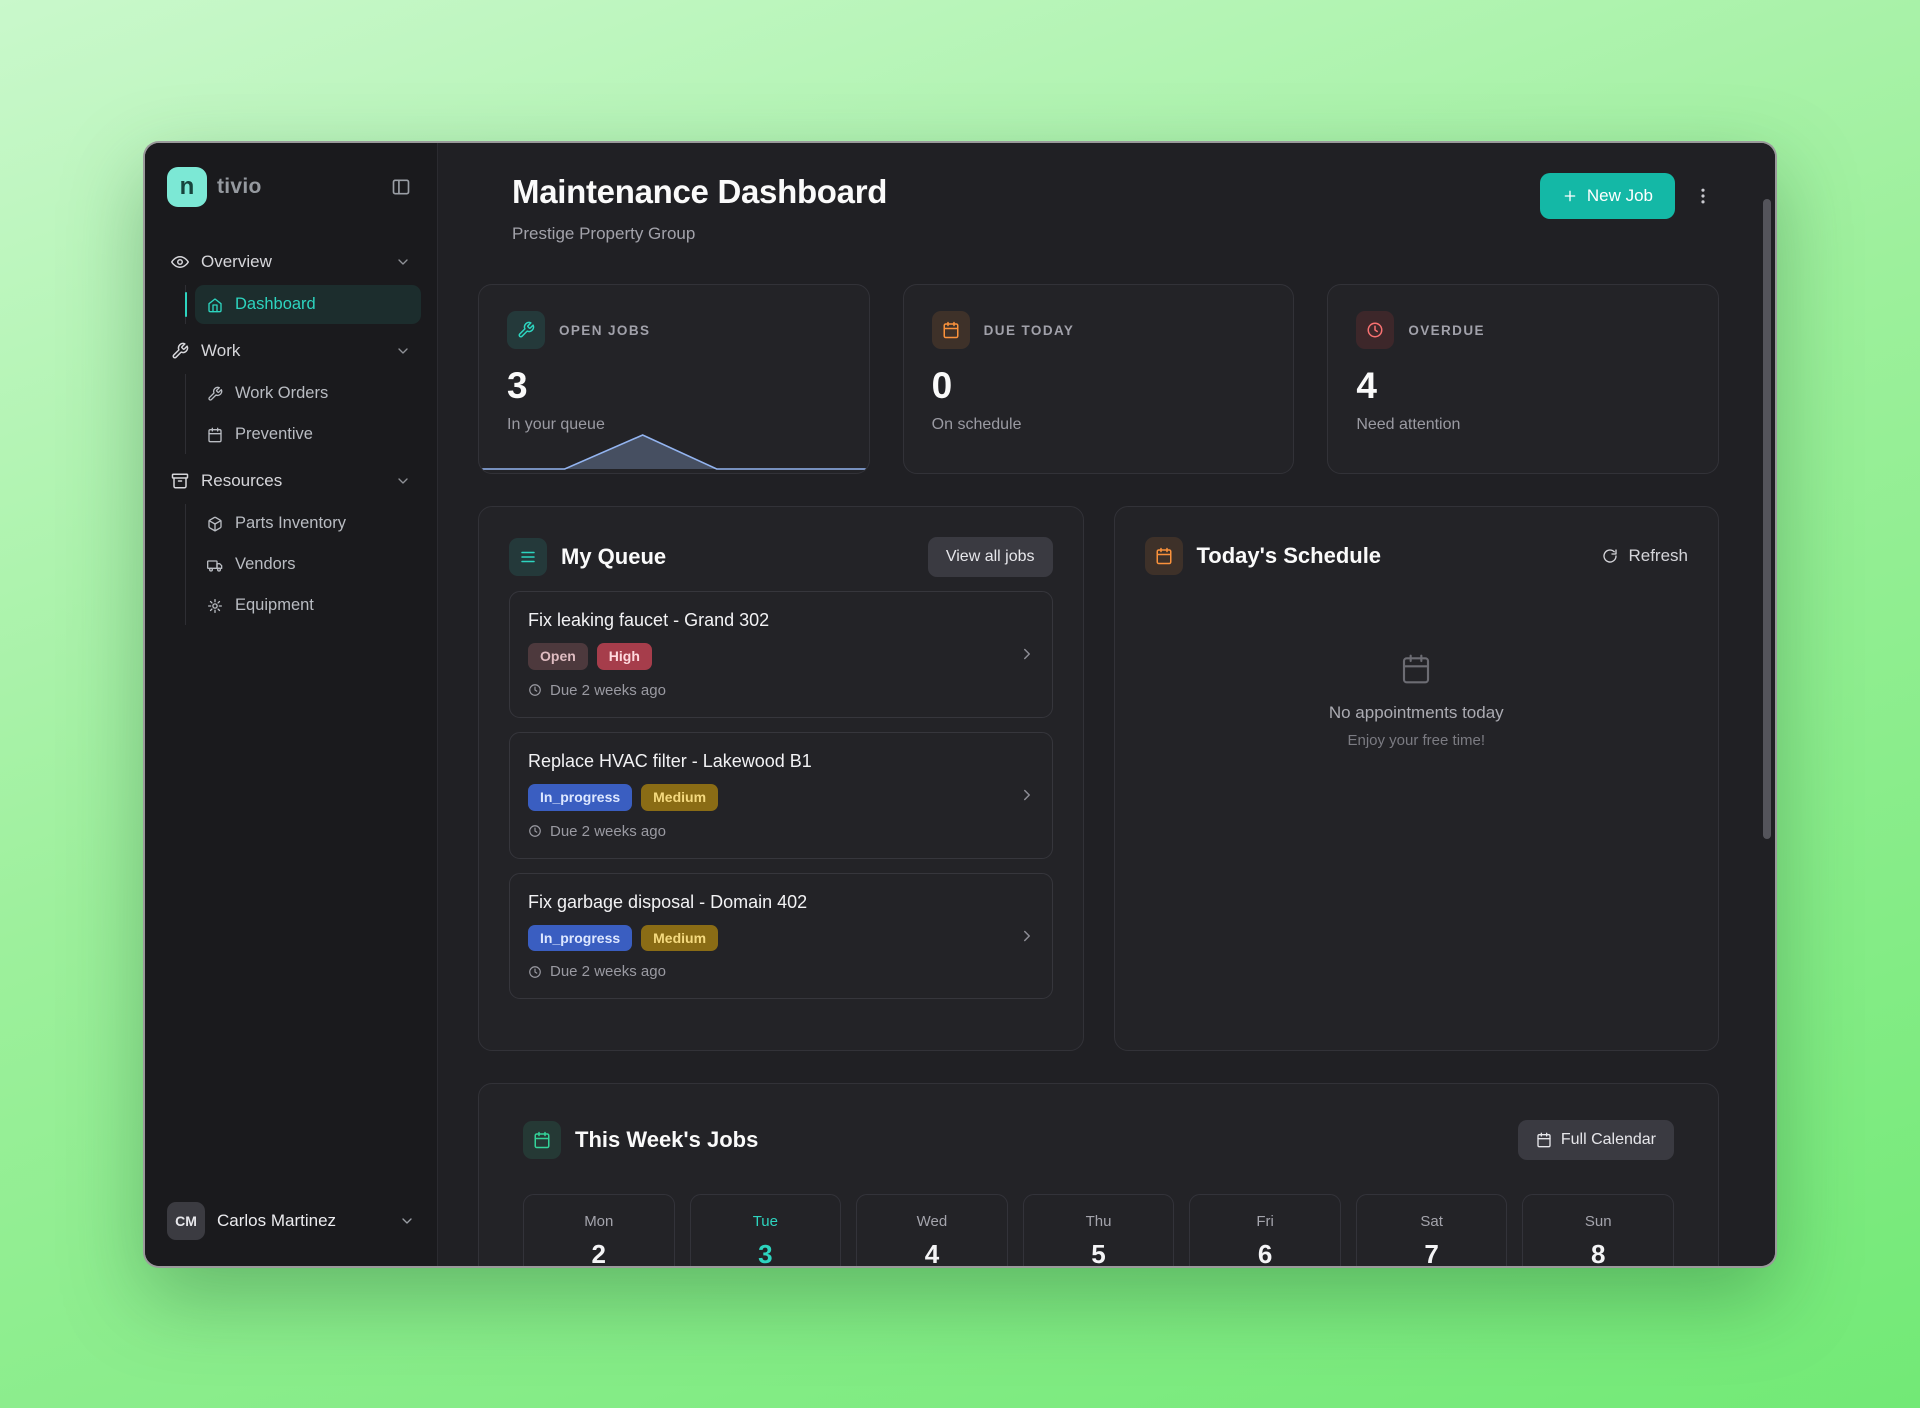  What do you see at coordinates (1431, 1230) in the screenshot?
I see `day-cell-sat: Sat 7` at bounding box center [1431, 1230].